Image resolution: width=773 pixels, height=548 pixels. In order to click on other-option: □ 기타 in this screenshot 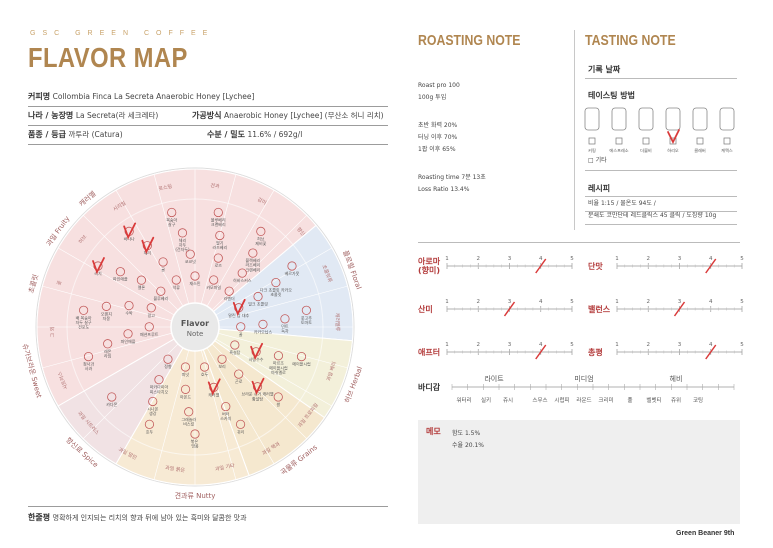, I will do `click(597, 161)`.